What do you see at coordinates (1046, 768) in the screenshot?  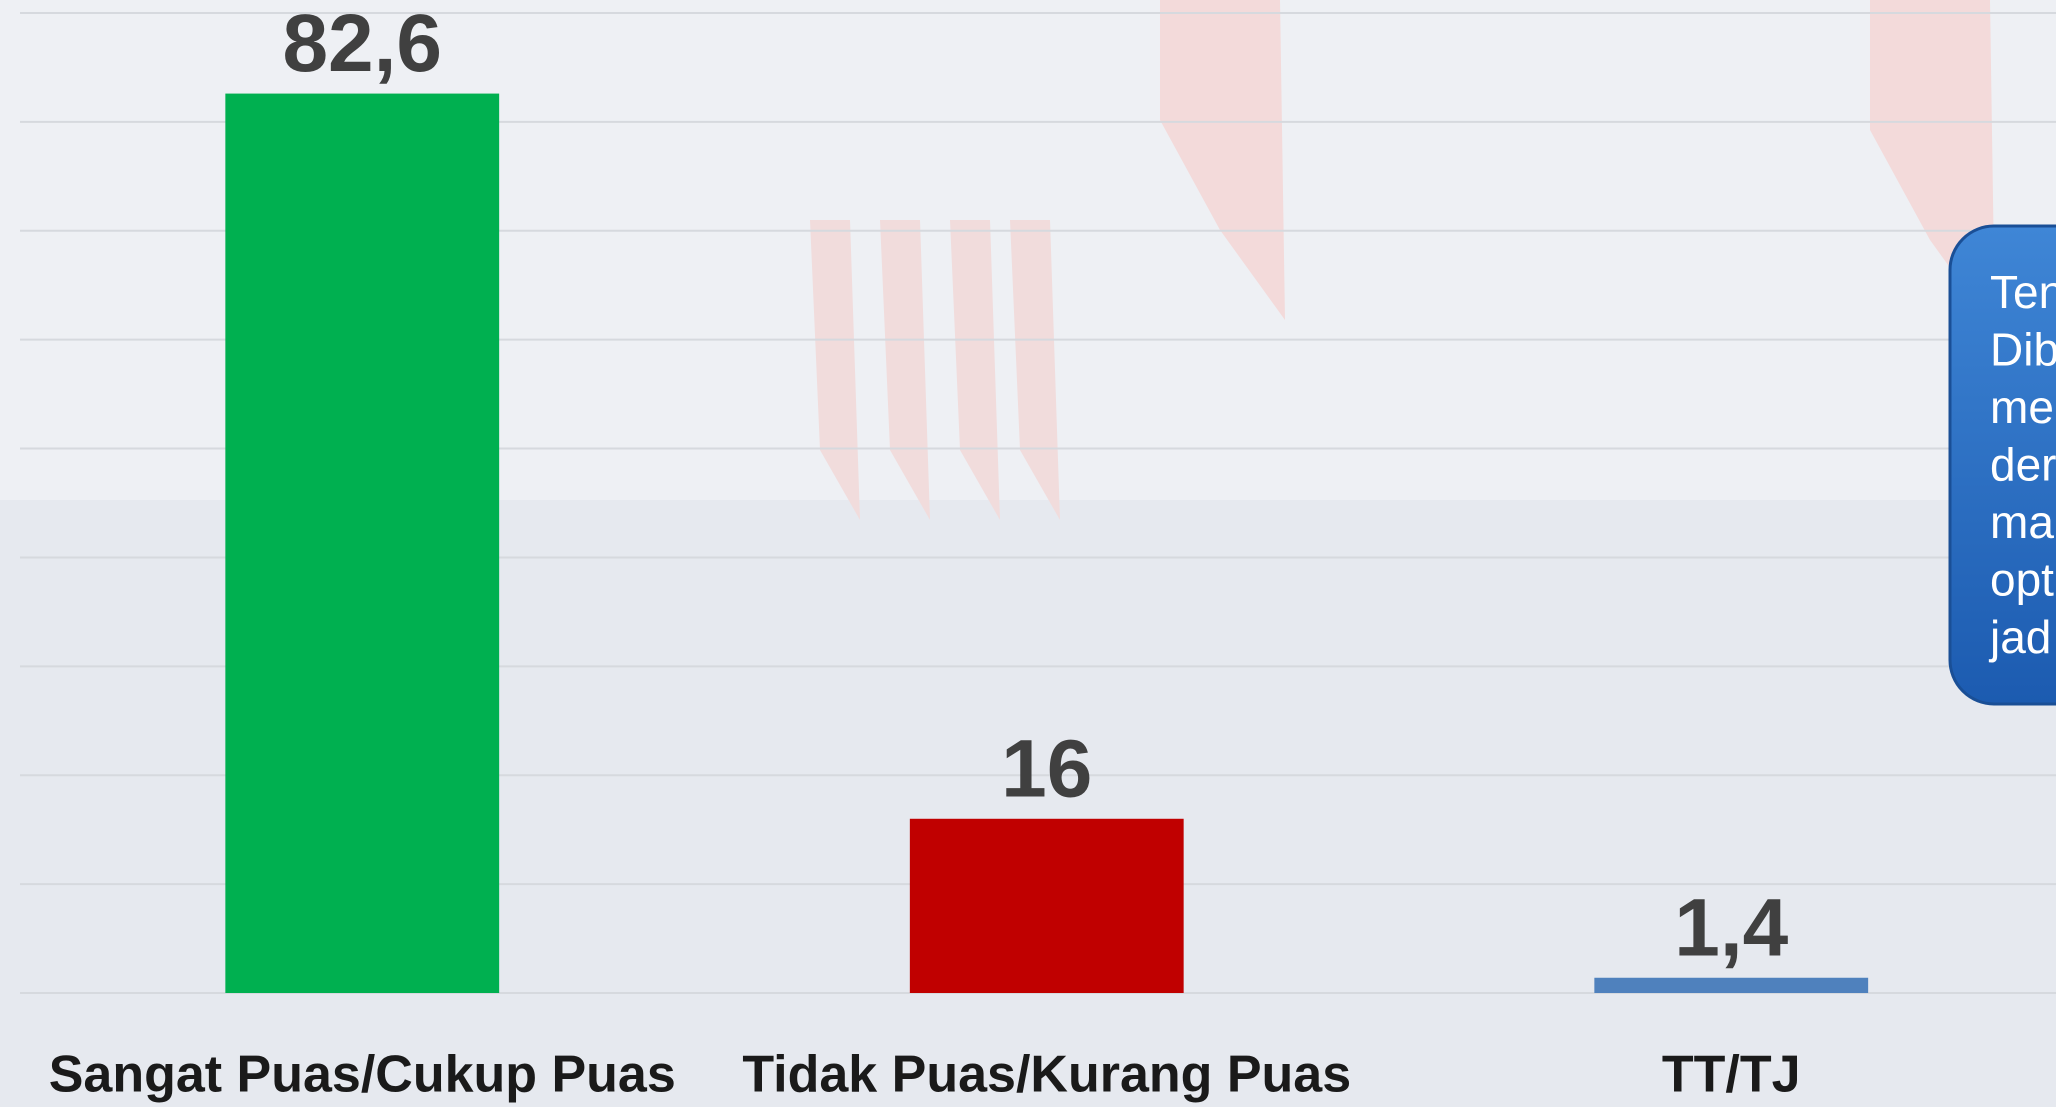 I see `value-label: 16` at bounding box center [1046, 768].